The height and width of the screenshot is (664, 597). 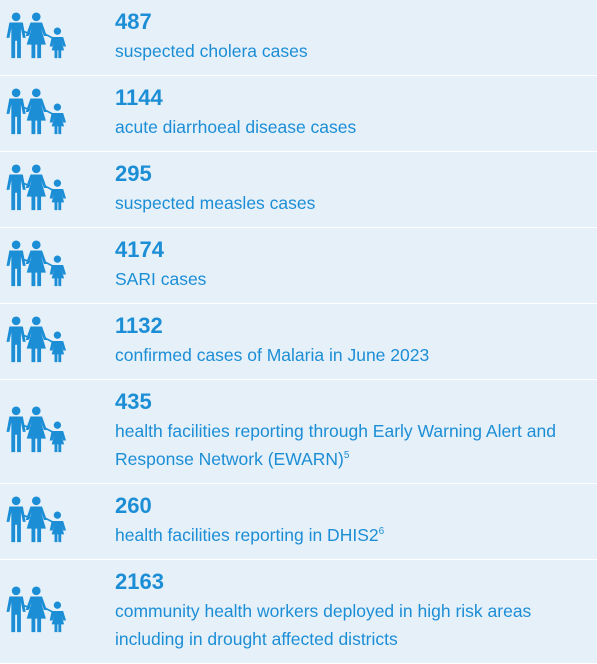 I want to click on description-text: confirmed cases of Malaria in June 2023, so click(x=272, y=355).